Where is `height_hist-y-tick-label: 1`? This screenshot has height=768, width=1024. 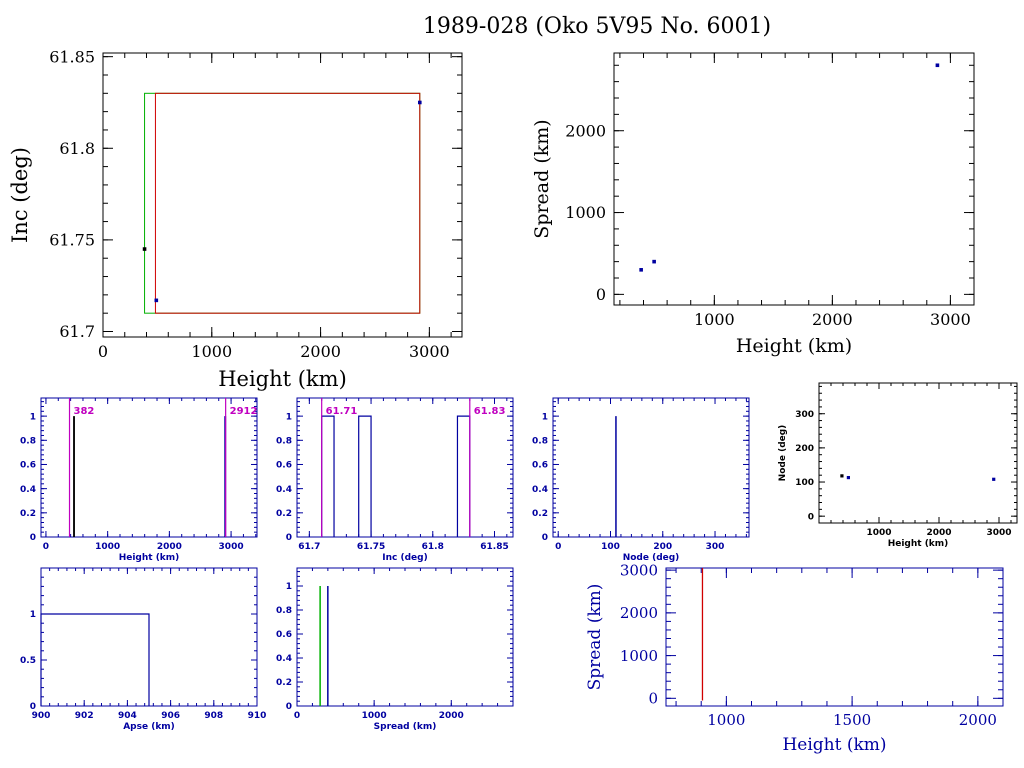 height_hist-y-tick-label: 1 is located at coordinates (33, 417).